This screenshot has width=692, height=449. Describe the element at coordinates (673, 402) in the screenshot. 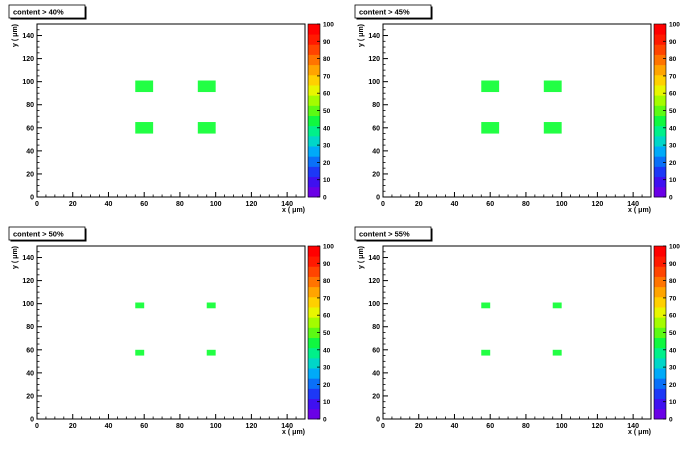

I see `colorbar-tick-label: 10` at that location.